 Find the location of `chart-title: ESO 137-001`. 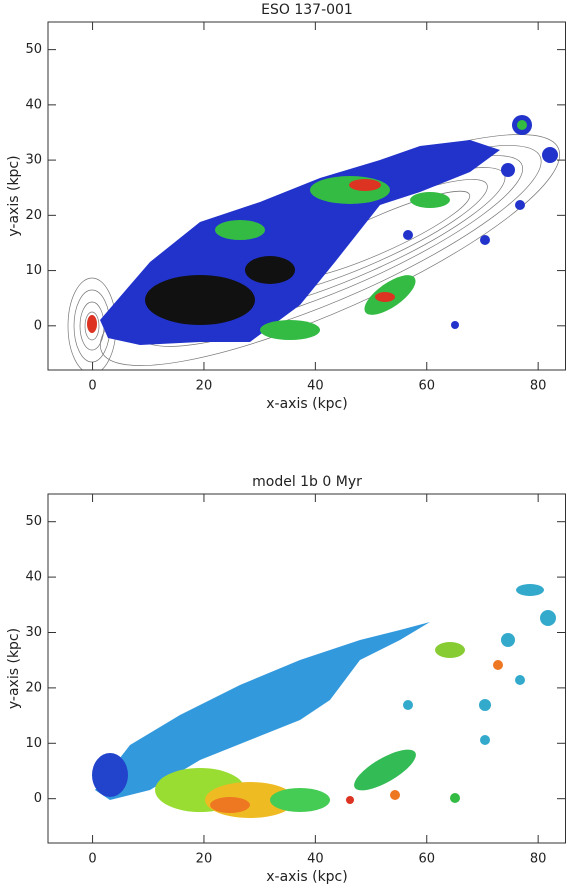

chart-title: ESO 137-001 is located at coordinates (307, 10).